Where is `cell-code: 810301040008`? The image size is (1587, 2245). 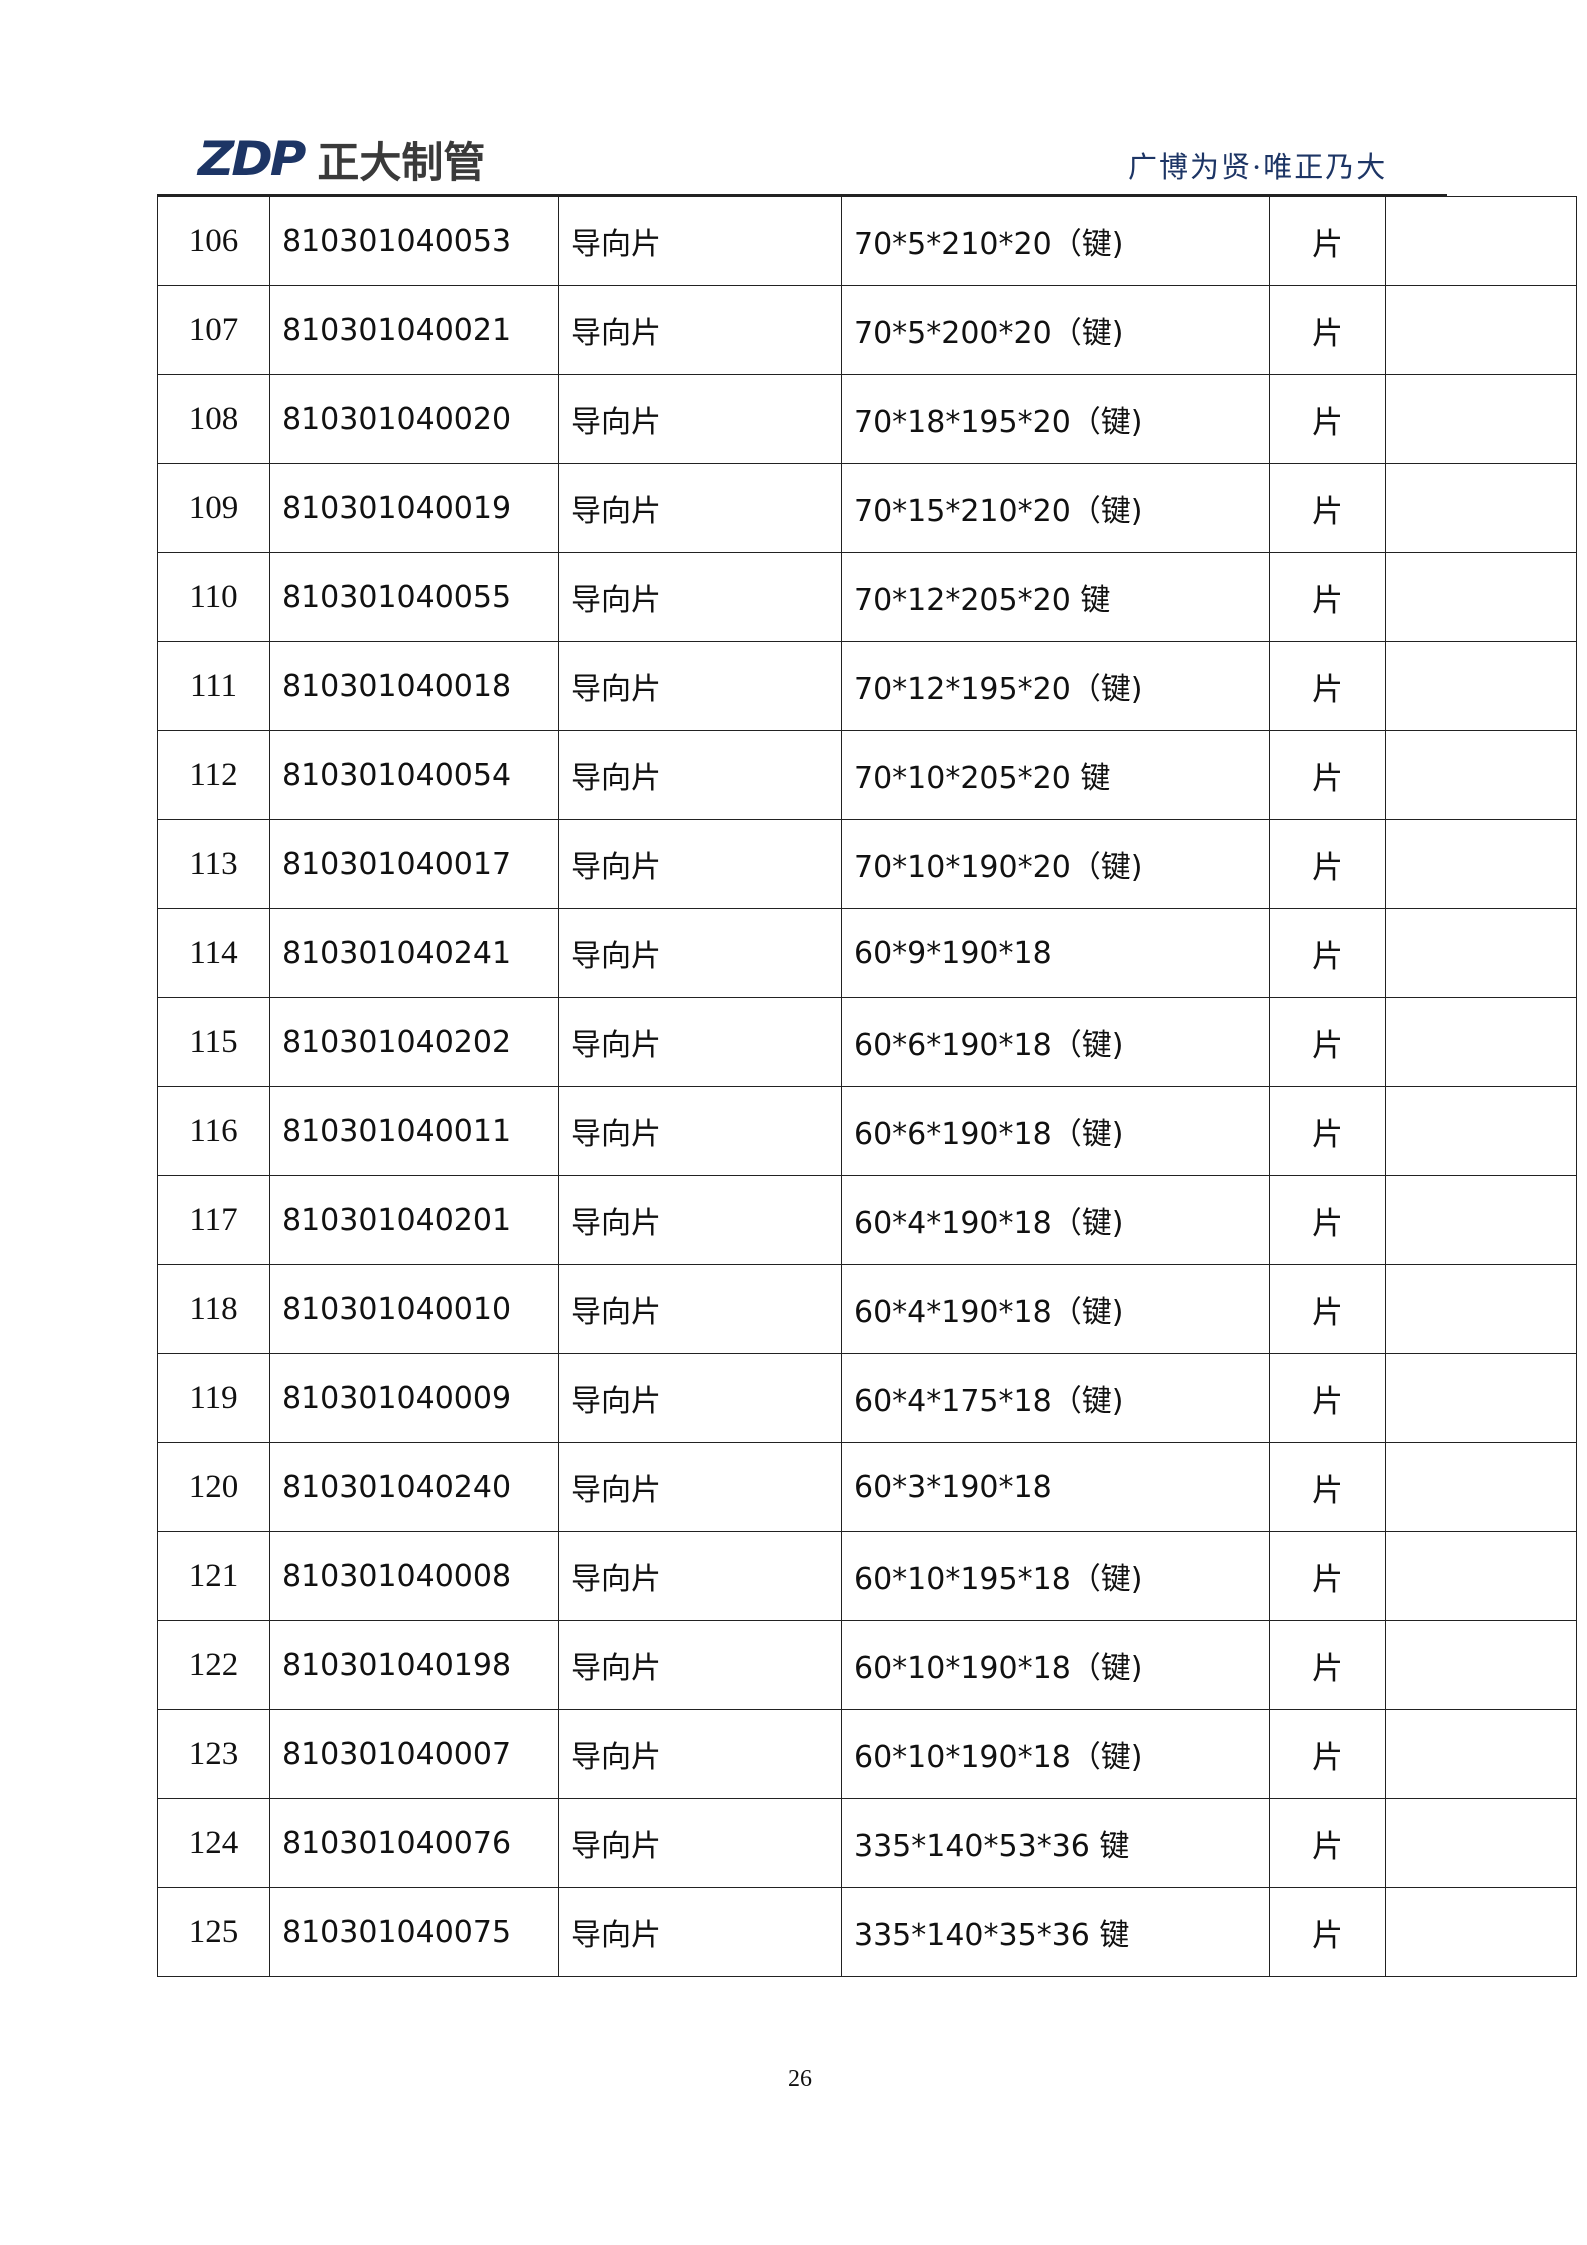 cell-code: 810301040008 is located at coordinates (414, 1576).